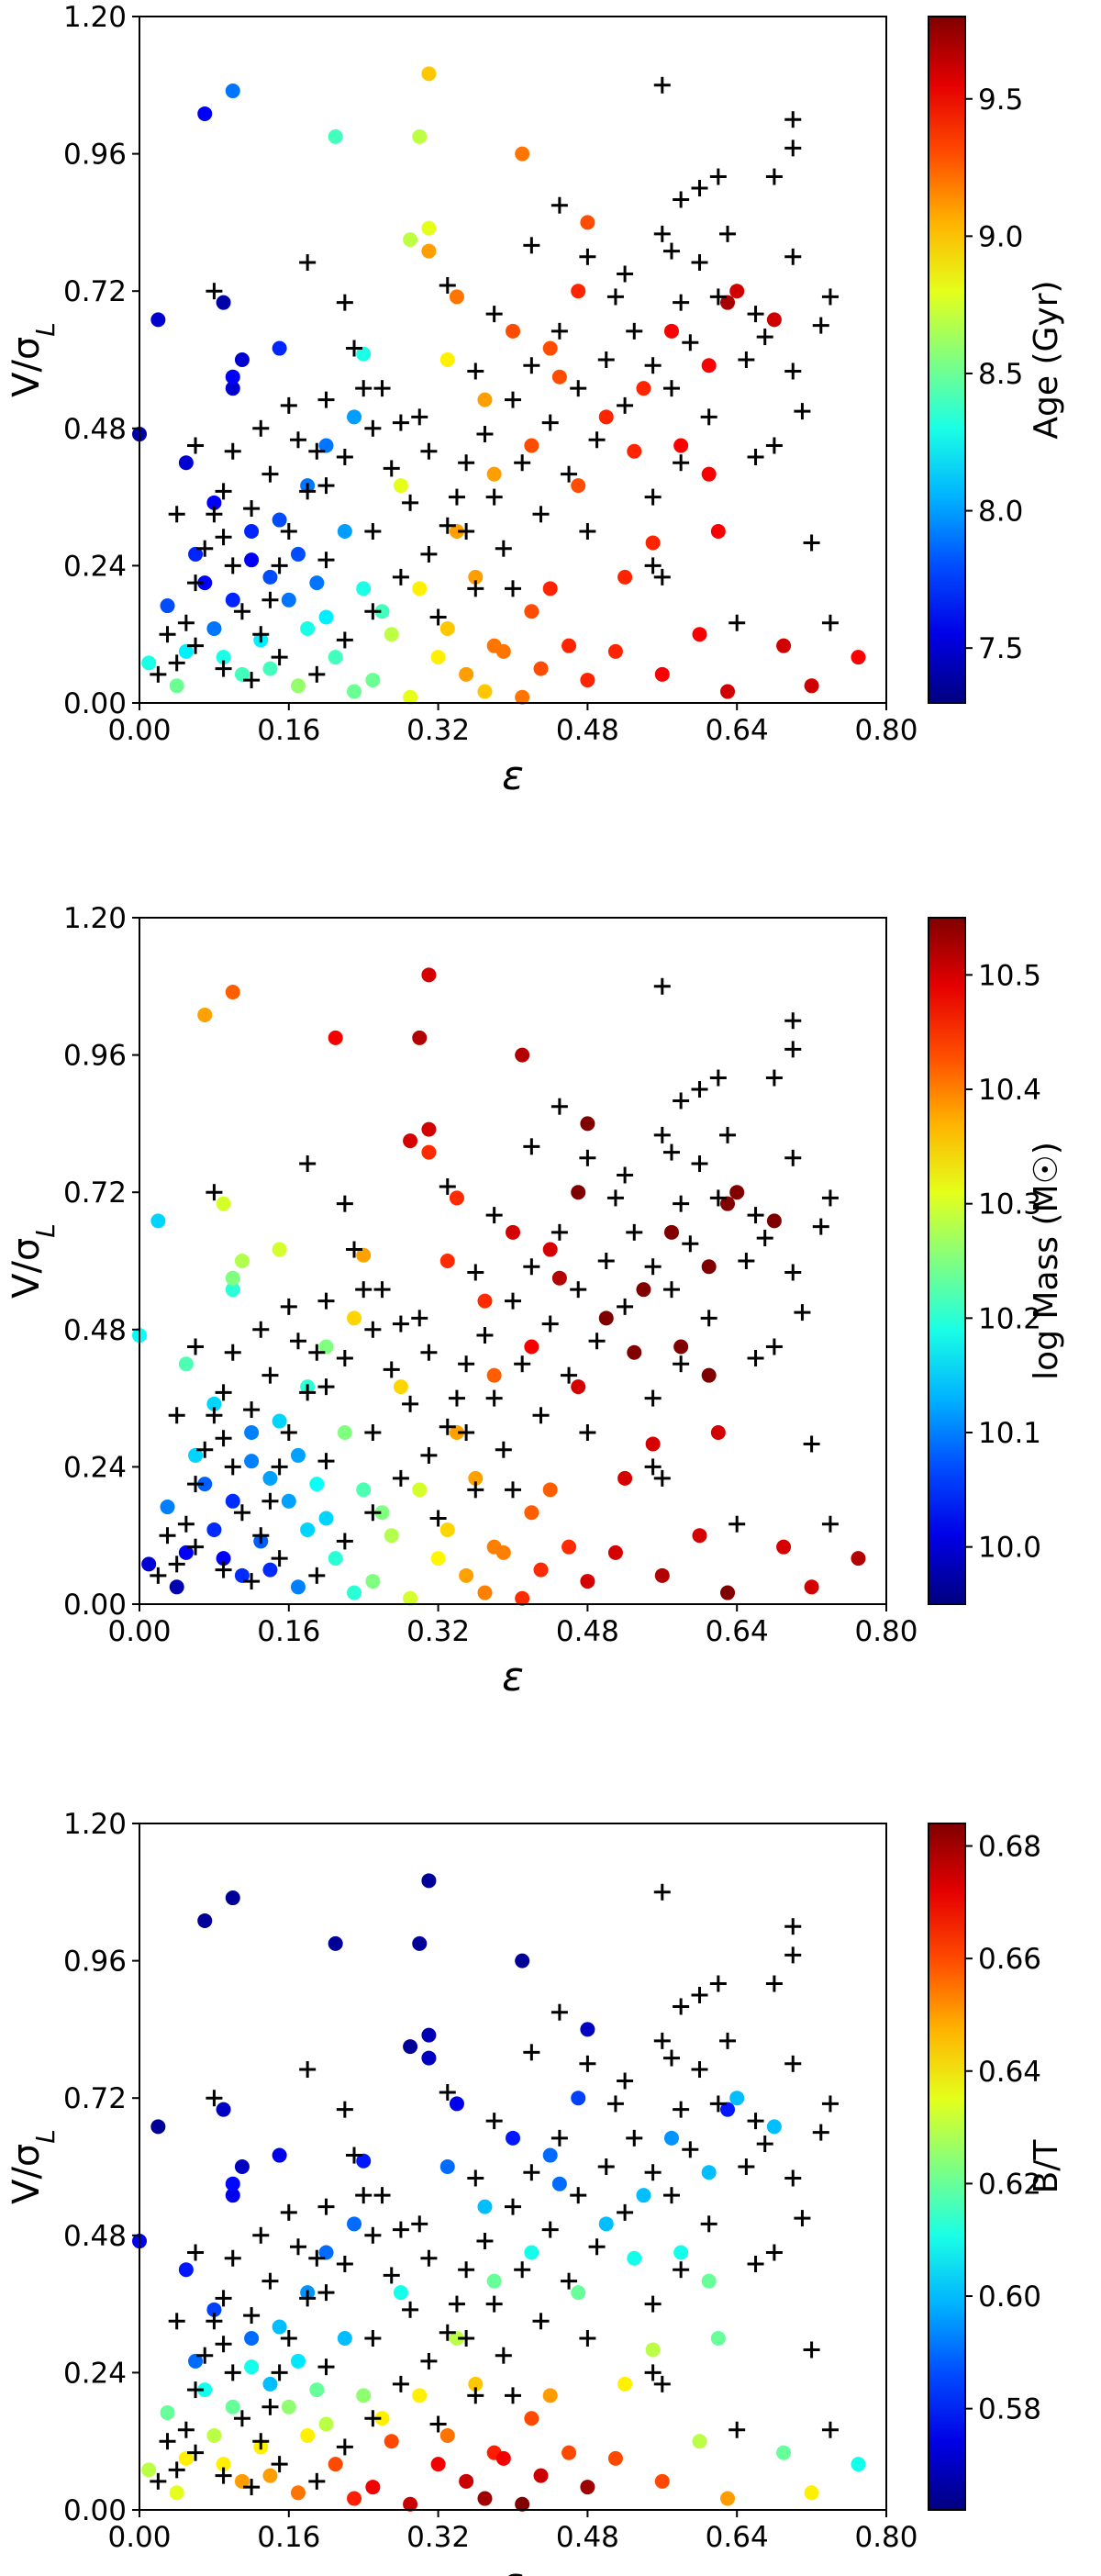 This screenshot has height=2576, width=1101. I want to click on colorbar-tick-label: 0.64, so click(1010, 2072).